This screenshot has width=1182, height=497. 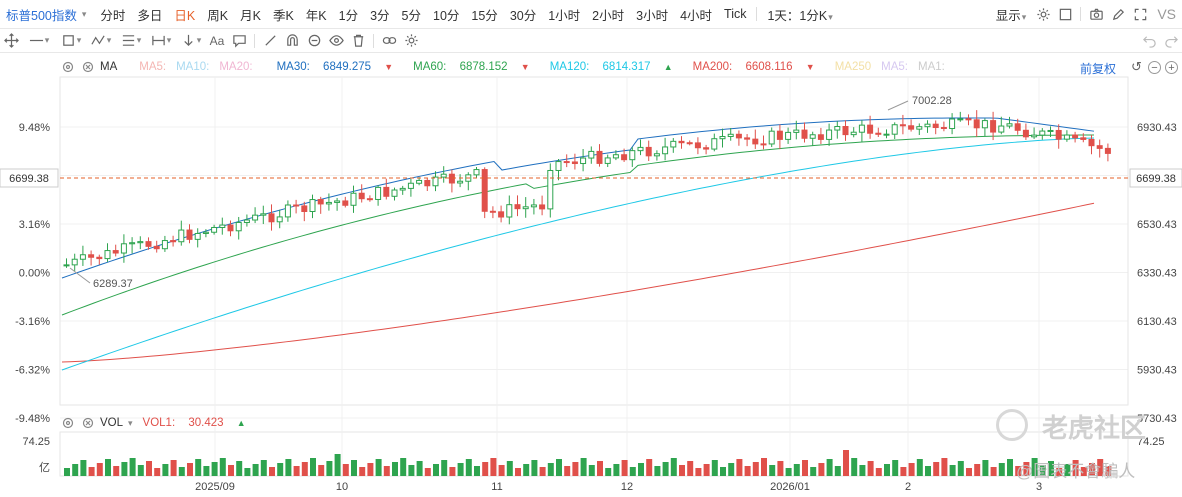 What do you see at coordinates (1098, 69) in the screenshot?
I see `adjust-mode-button: 前复权` at bounding box center [1098, 69].